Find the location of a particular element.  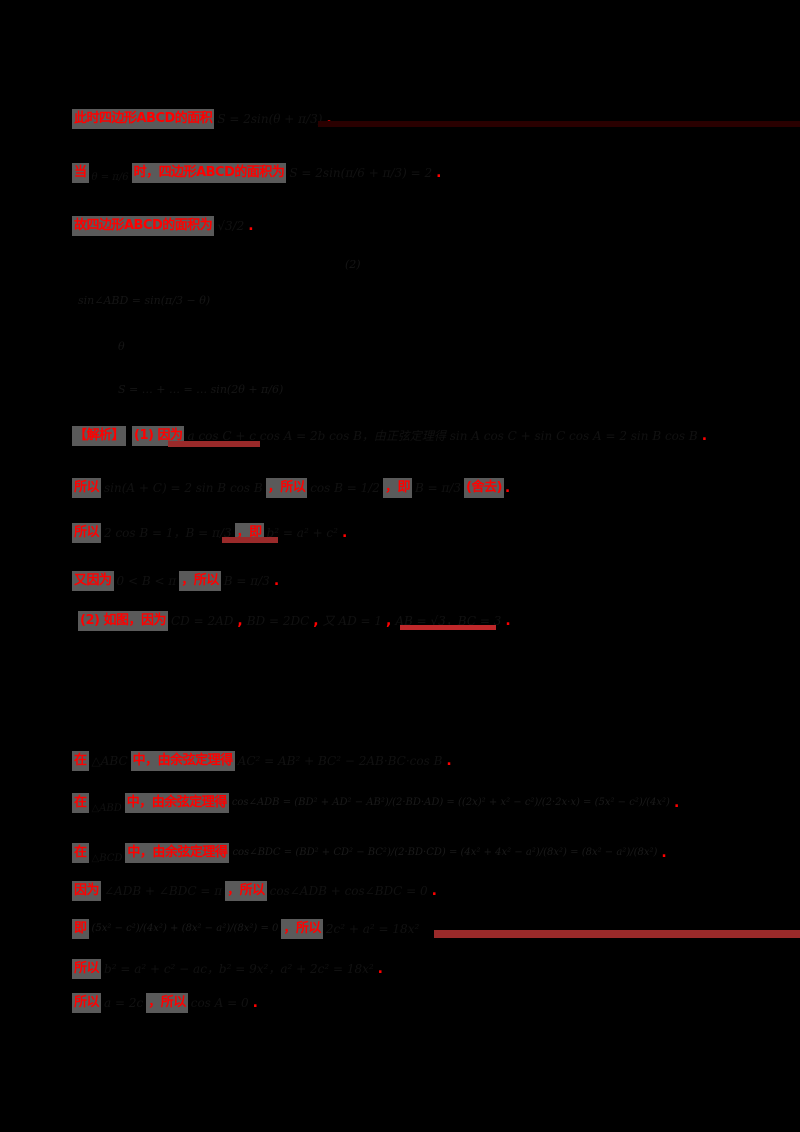

solution-line-1: 此时四边形ABCD的面积 S = 2sin(θ + π/3) . is located at coordinates (202, 119).